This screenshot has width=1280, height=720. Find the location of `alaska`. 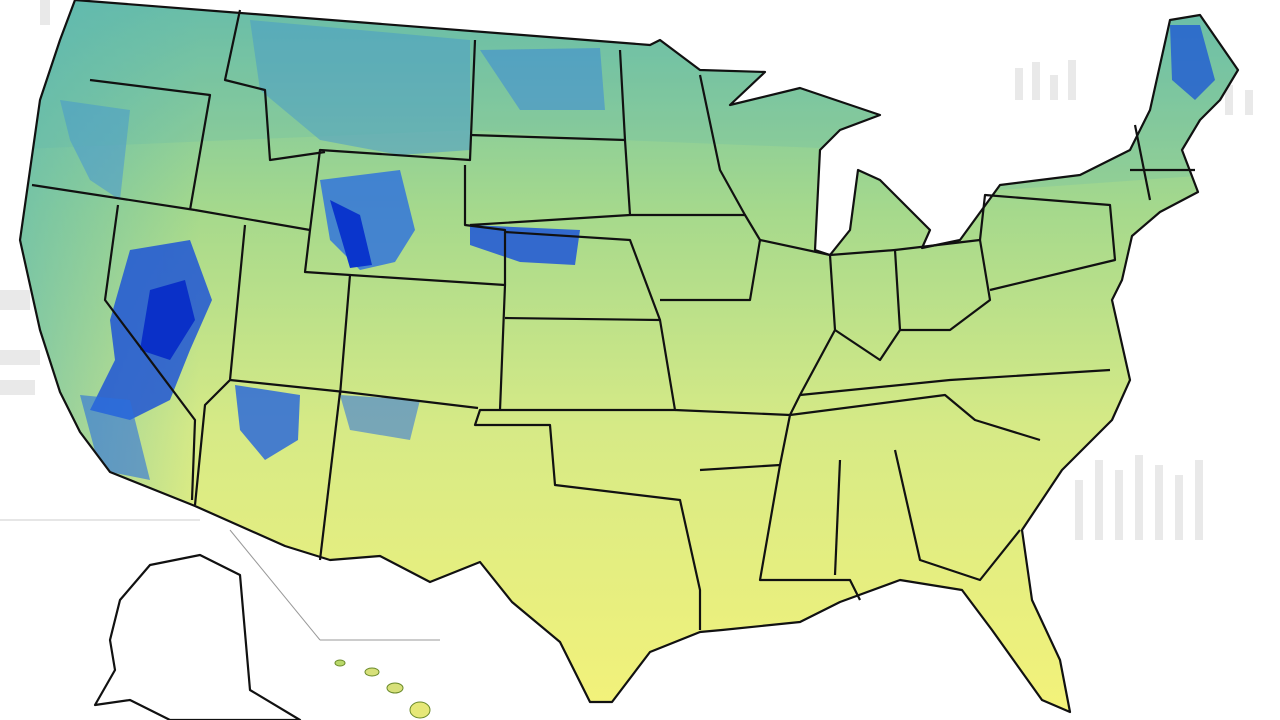

alaska is located at coordinates (197, 636).